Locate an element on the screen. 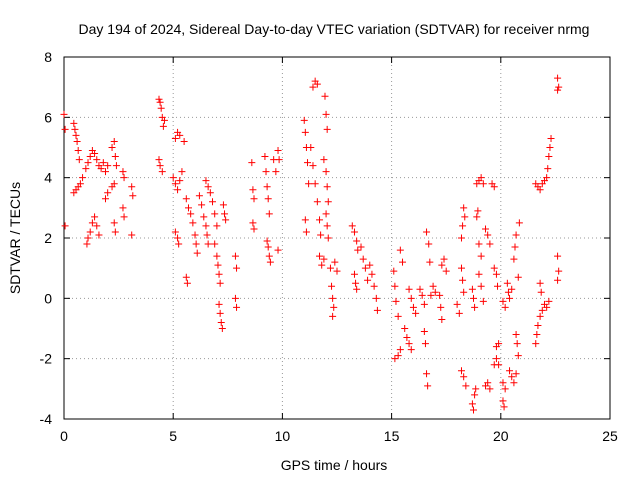 The height and width of the screenshot is (480, 640). y-tick-label: 4 is located at coordinates (48, 178).